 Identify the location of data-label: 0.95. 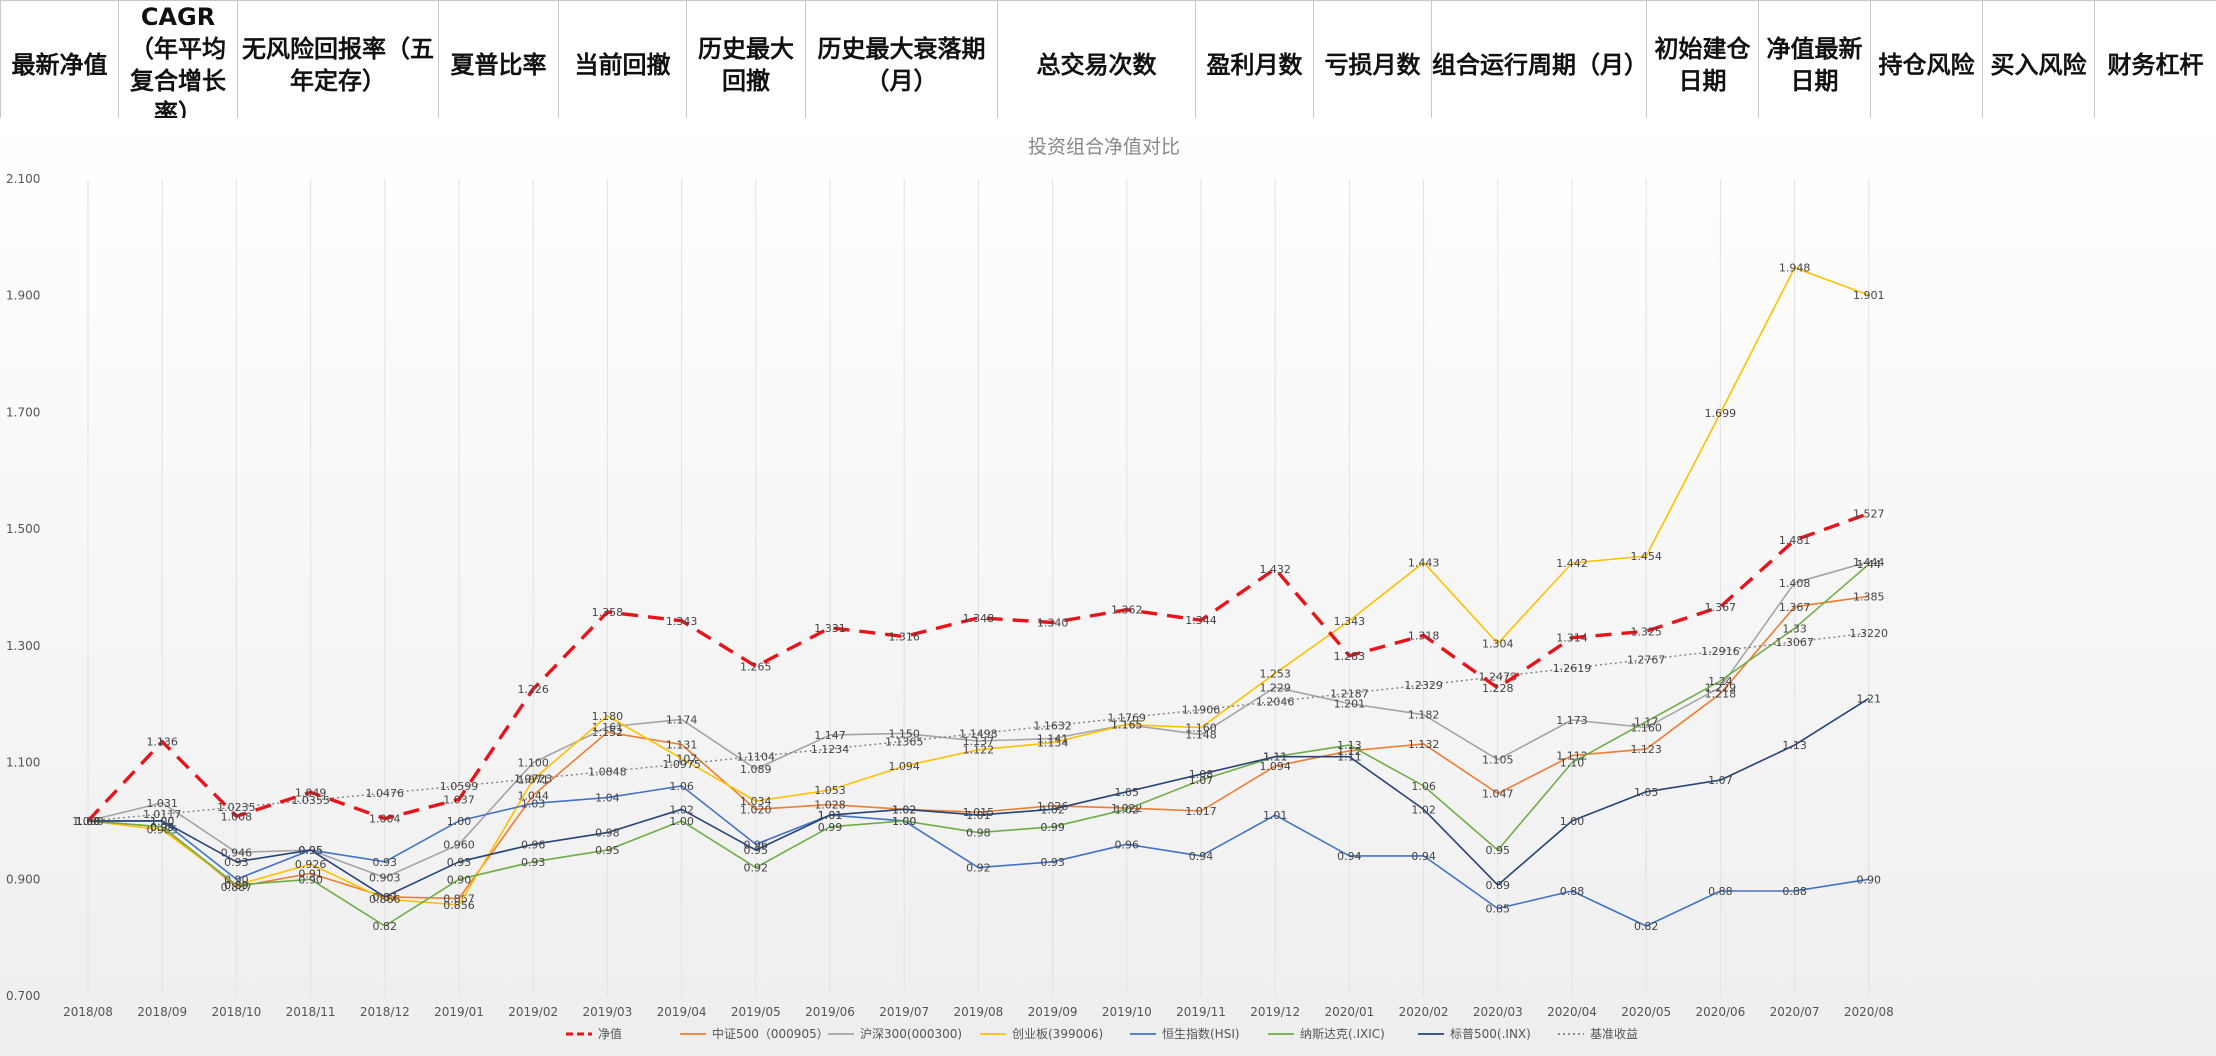
(1498, 850).